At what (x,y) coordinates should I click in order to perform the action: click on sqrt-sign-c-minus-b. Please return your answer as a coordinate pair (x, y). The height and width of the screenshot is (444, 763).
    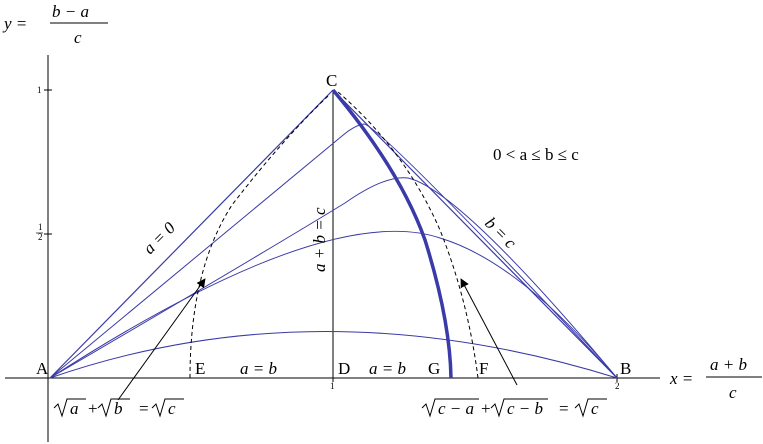
    Looking at the image, I should click on (519, 408).